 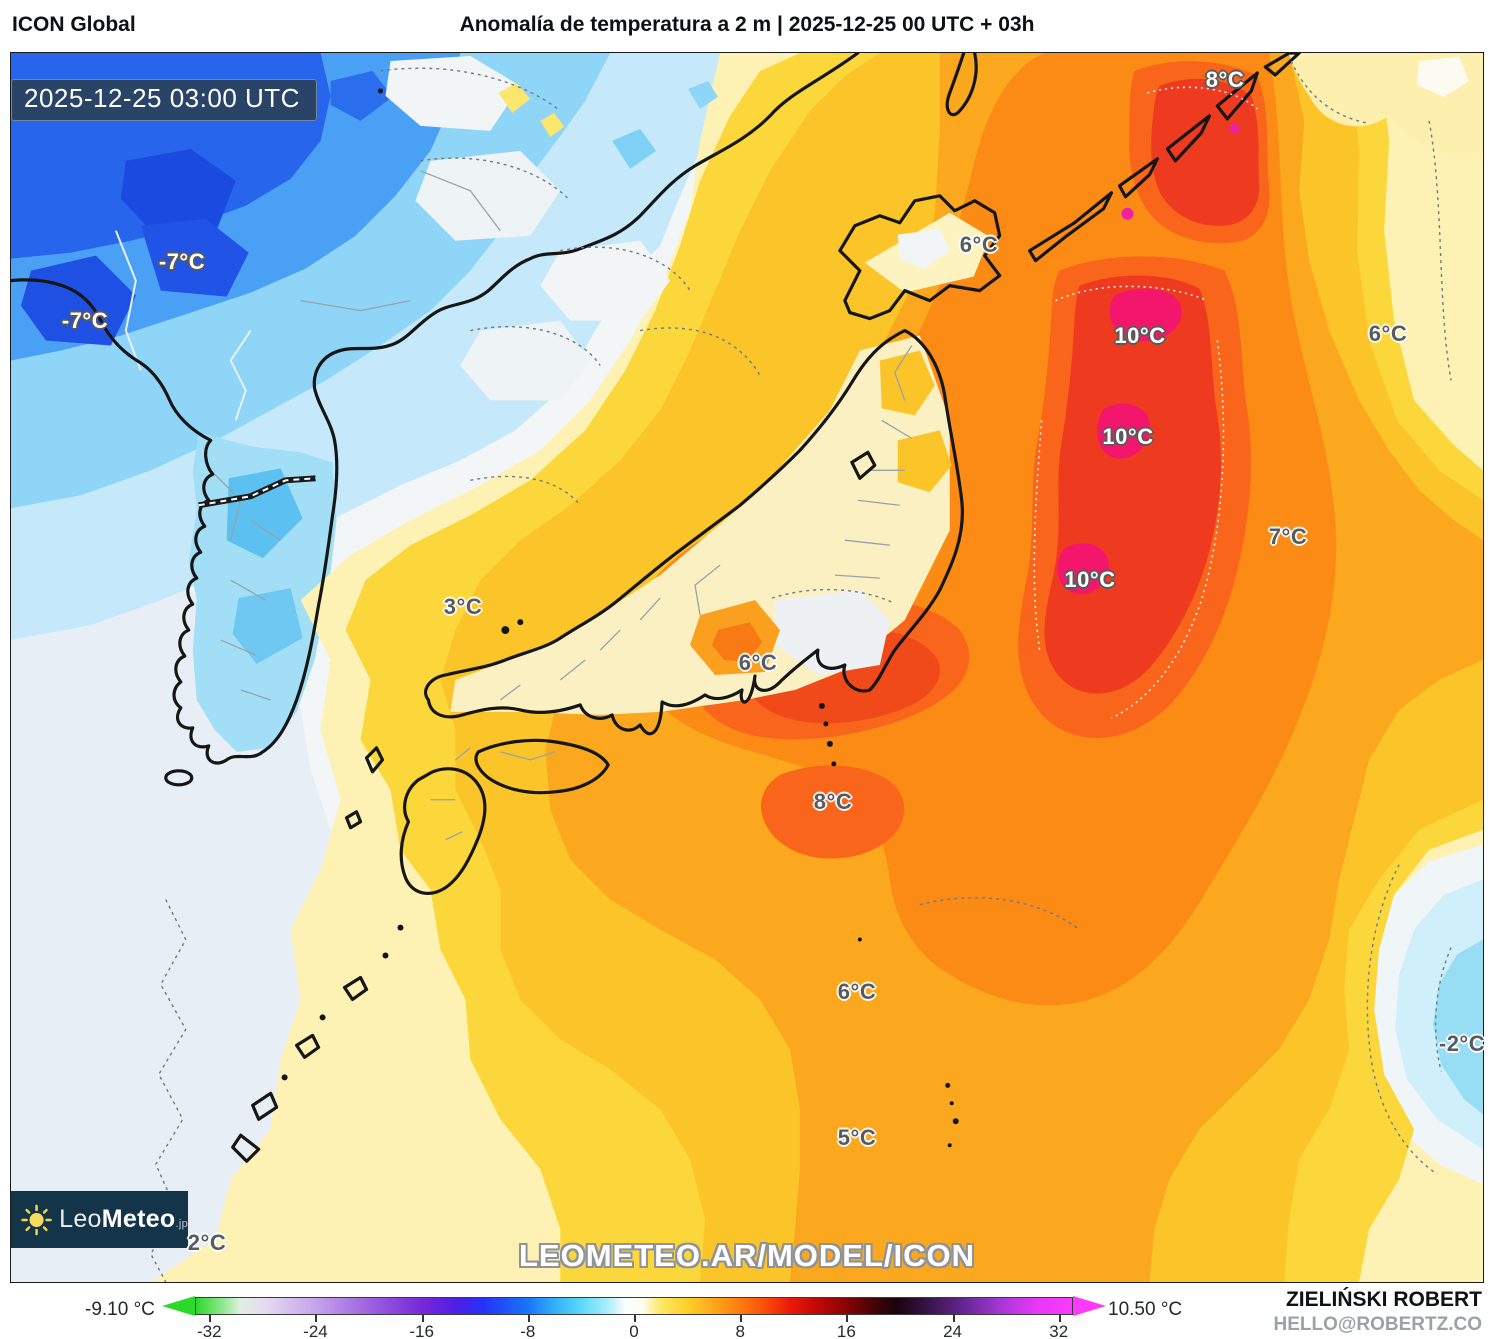 What do you see at coordinates (1145, 402) in the screenshot?
I see `contour-dashed-white` at bounding box center [1145, 402].